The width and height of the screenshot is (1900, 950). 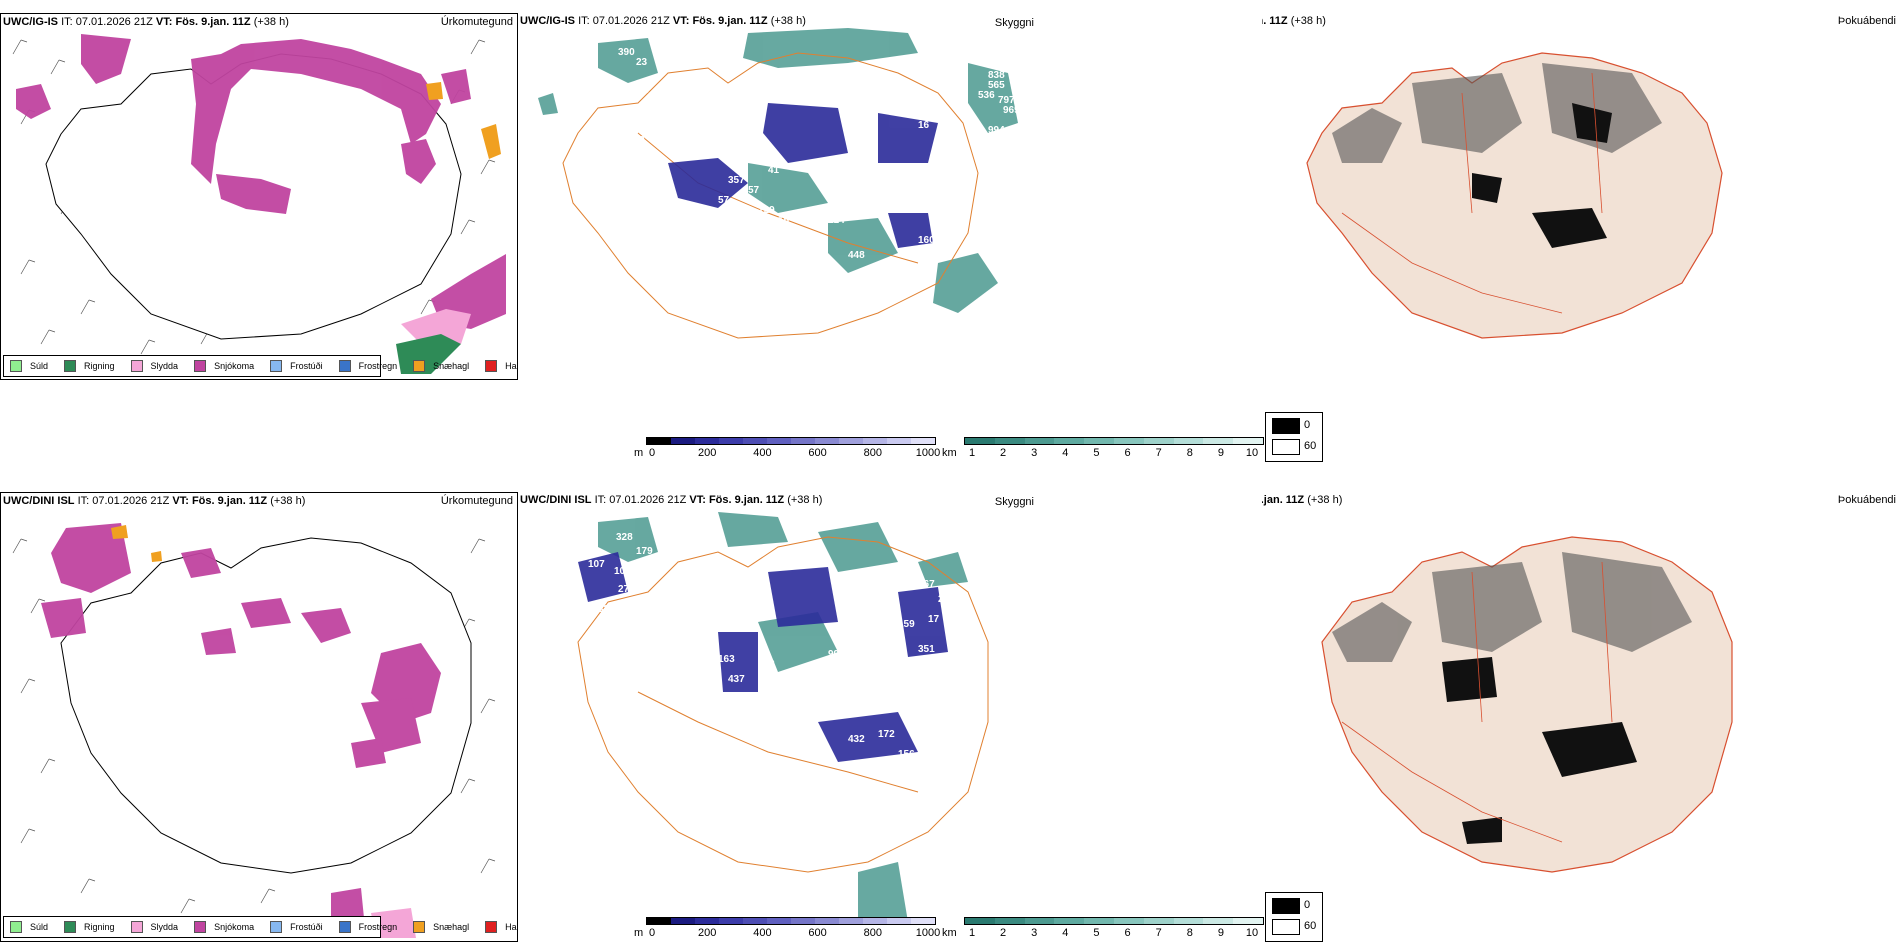 What do you see at coordinates (511, 366) in the screenshot?
I see `legend-label: Haglél` at bounding box center [511, 366].